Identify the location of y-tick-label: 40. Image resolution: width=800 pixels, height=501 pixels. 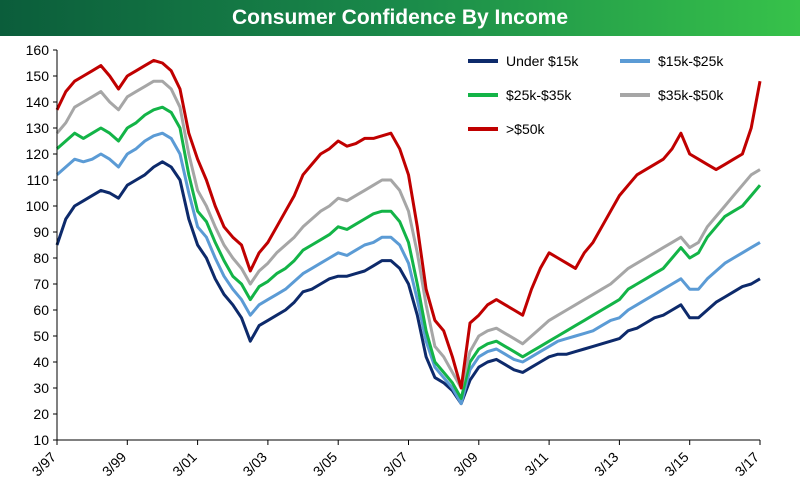
(41, 362).